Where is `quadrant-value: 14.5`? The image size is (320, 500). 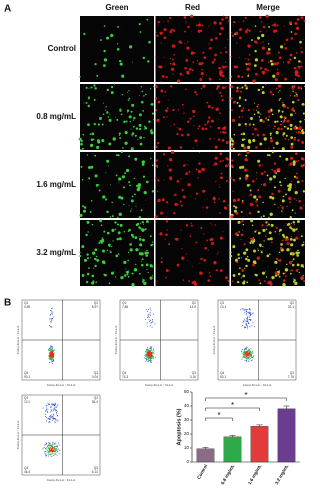
quadrant-value: 14.5 is located at coordinates (193, 307).